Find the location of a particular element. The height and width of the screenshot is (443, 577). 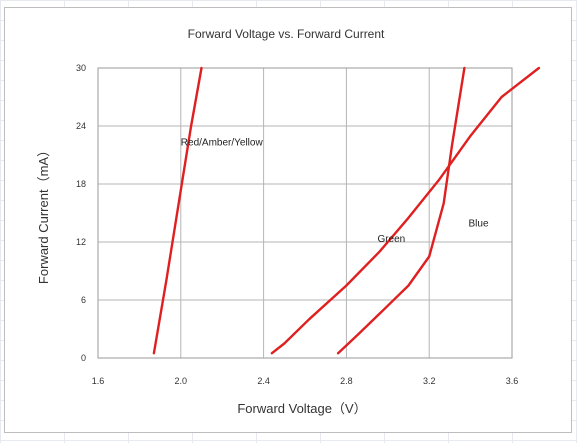

y-tick-label: 24 is located at coordinates (81, 126).